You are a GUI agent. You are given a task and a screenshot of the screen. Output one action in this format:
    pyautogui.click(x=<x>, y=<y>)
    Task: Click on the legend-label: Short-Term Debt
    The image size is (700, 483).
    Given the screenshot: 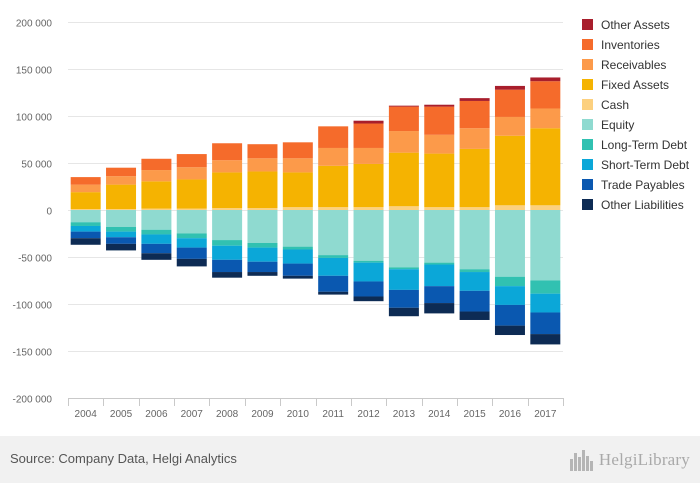 What is the action you would take?
    pyautogui.click(x=645, y=165)
    